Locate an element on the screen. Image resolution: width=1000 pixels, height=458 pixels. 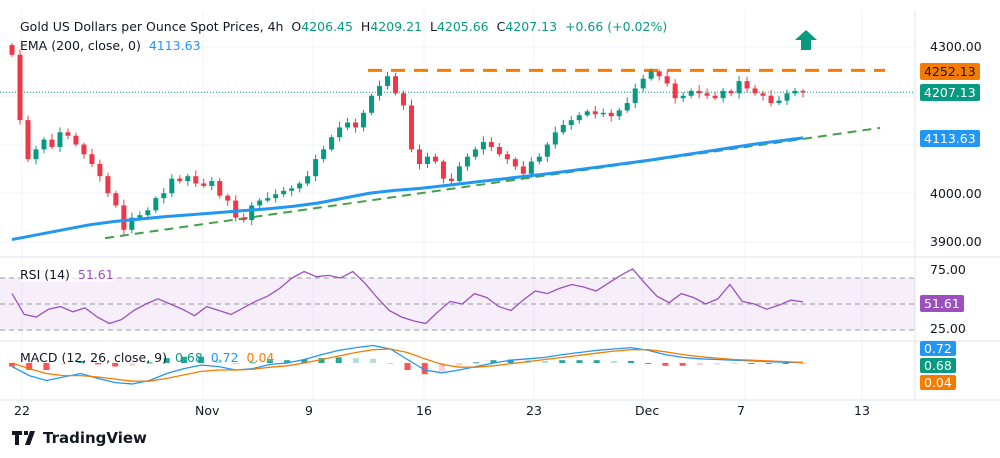
rsi-value-tag: 51.61 is located at coordinates (942, 303).